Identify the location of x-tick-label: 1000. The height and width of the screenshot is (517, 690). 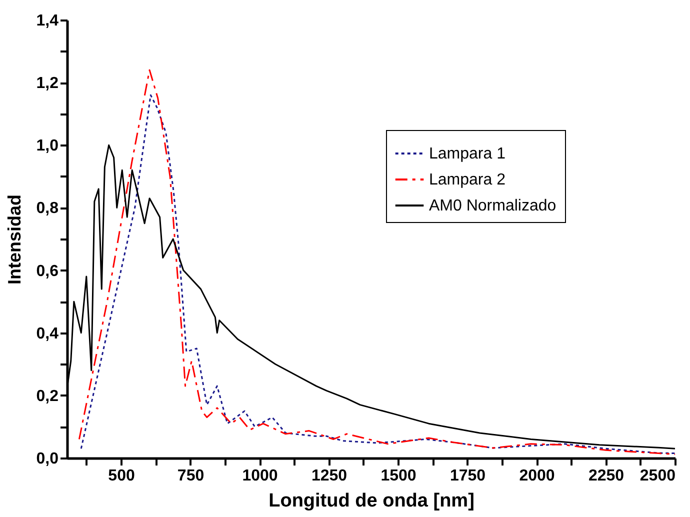
(260, 476).